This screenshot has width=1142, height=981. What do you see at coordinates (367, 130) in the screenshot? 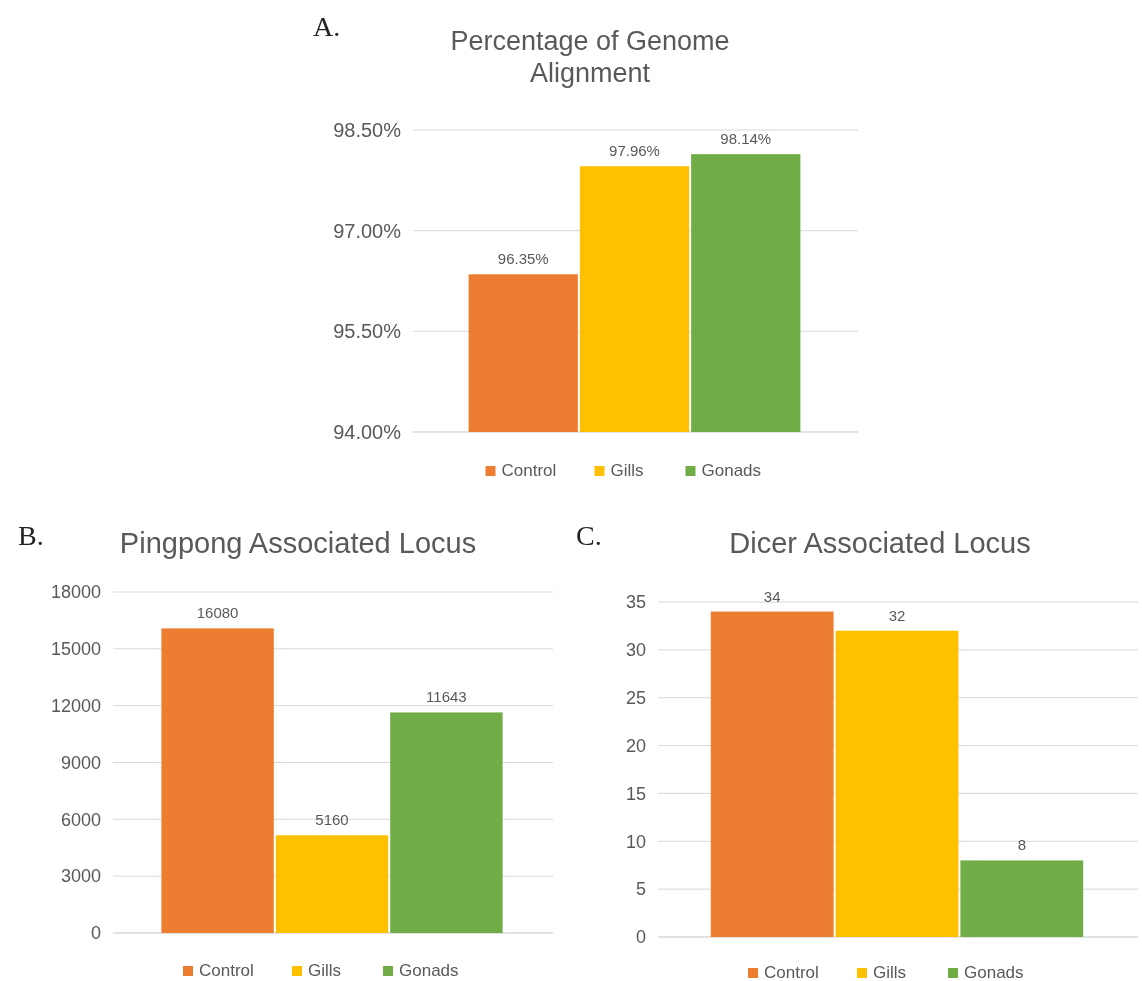
I see `y-tick-label: 98.50%` at bounding box center [367, 130].